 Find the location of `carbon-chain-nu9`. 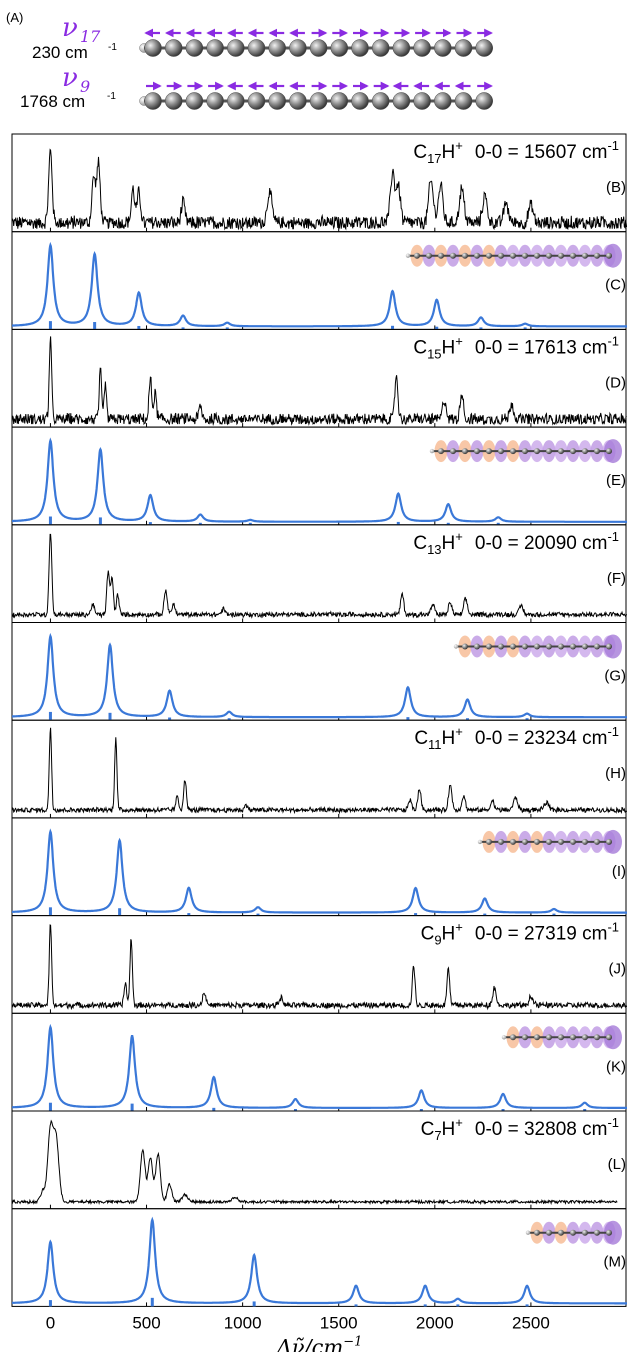

carbon-chain-nu9 is located at coordinates (316, 95).